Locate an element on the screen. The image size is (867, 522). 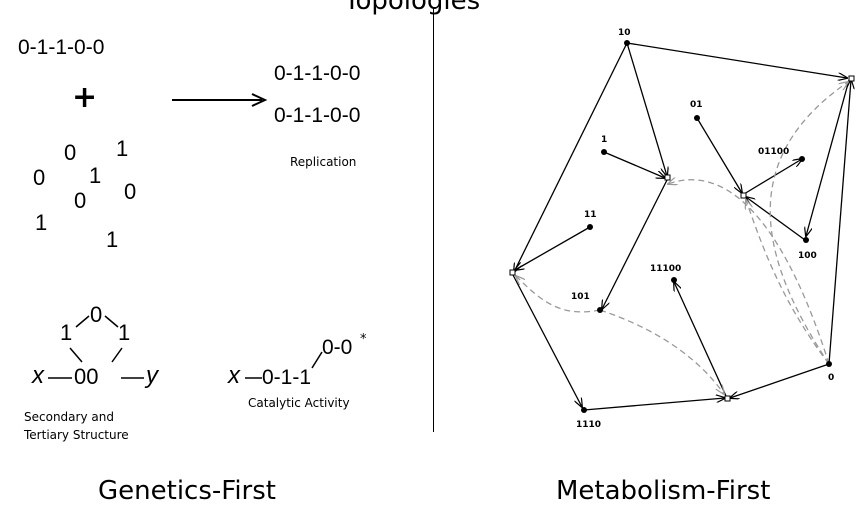
catalytic-activity-label: Catalytic Activity is located at coordinates (299, 403).